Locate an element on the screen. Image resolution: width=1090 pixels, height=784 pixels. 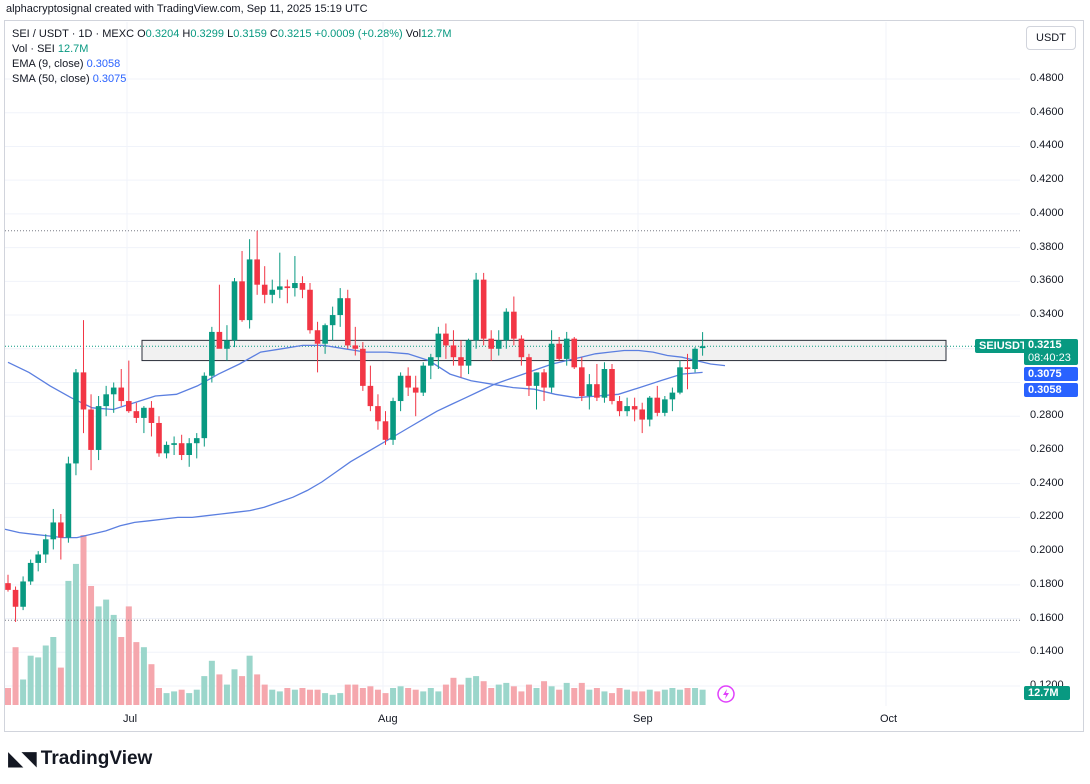
time-axis-oct: Oct is located at coordinates (889, 719).